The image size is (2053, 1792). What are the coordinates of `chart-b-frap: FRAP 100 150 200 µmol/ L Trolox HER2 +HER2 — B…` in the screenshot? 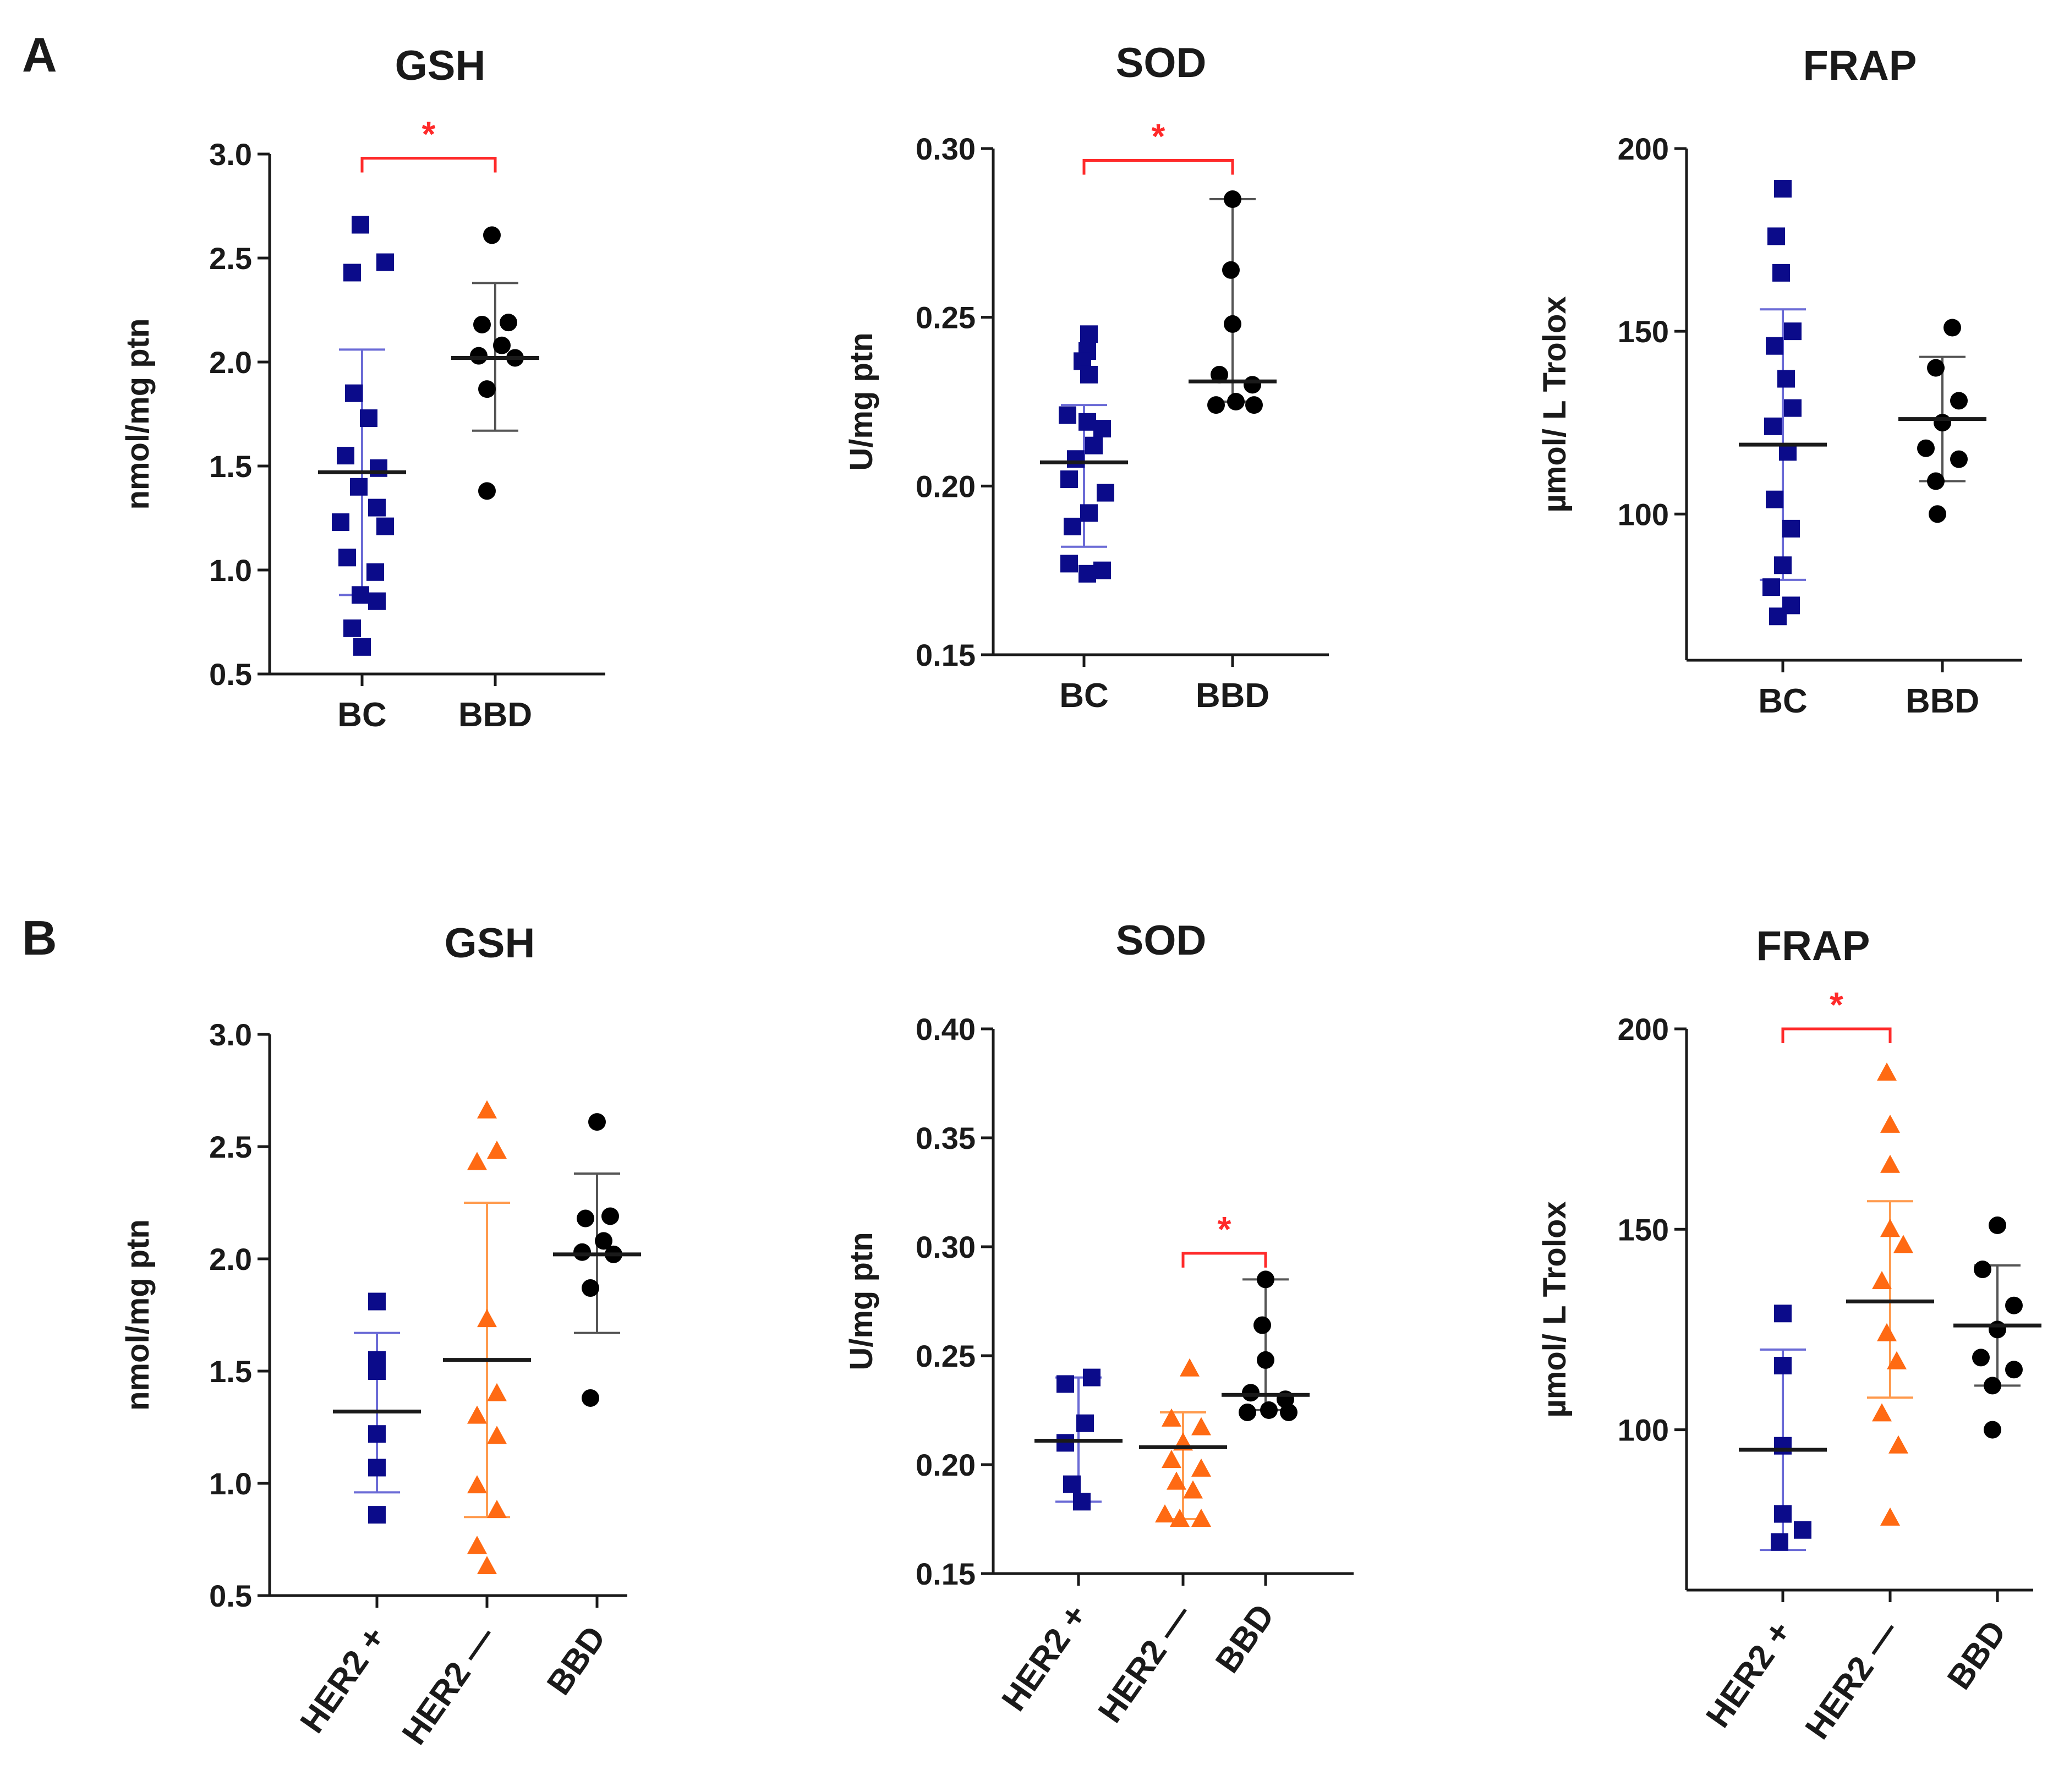 It's located at (1789, 1334).